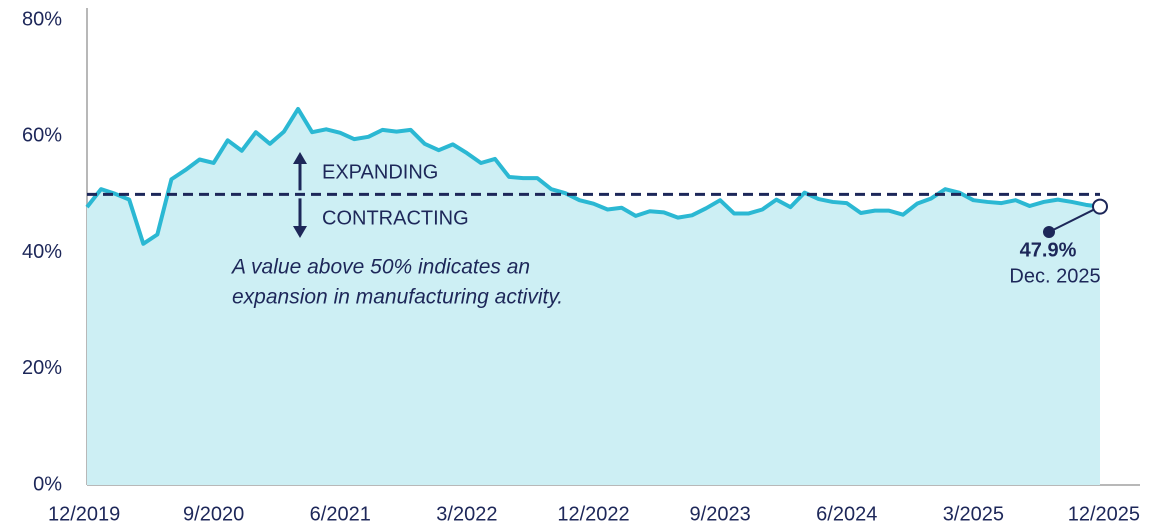  I want to click on x-tick-label: 3/2022, so click(466, 514).